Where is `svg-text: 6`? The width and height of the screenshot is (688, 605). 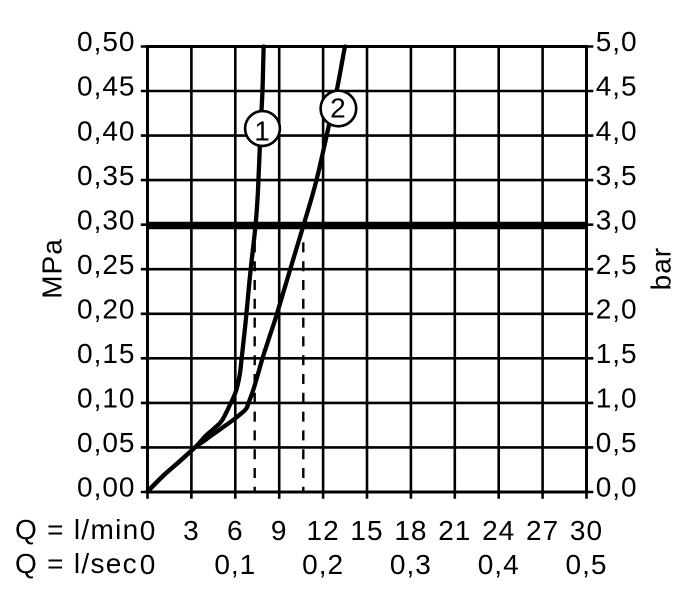
svg-text: 6 is located at coordinates (235, 530).